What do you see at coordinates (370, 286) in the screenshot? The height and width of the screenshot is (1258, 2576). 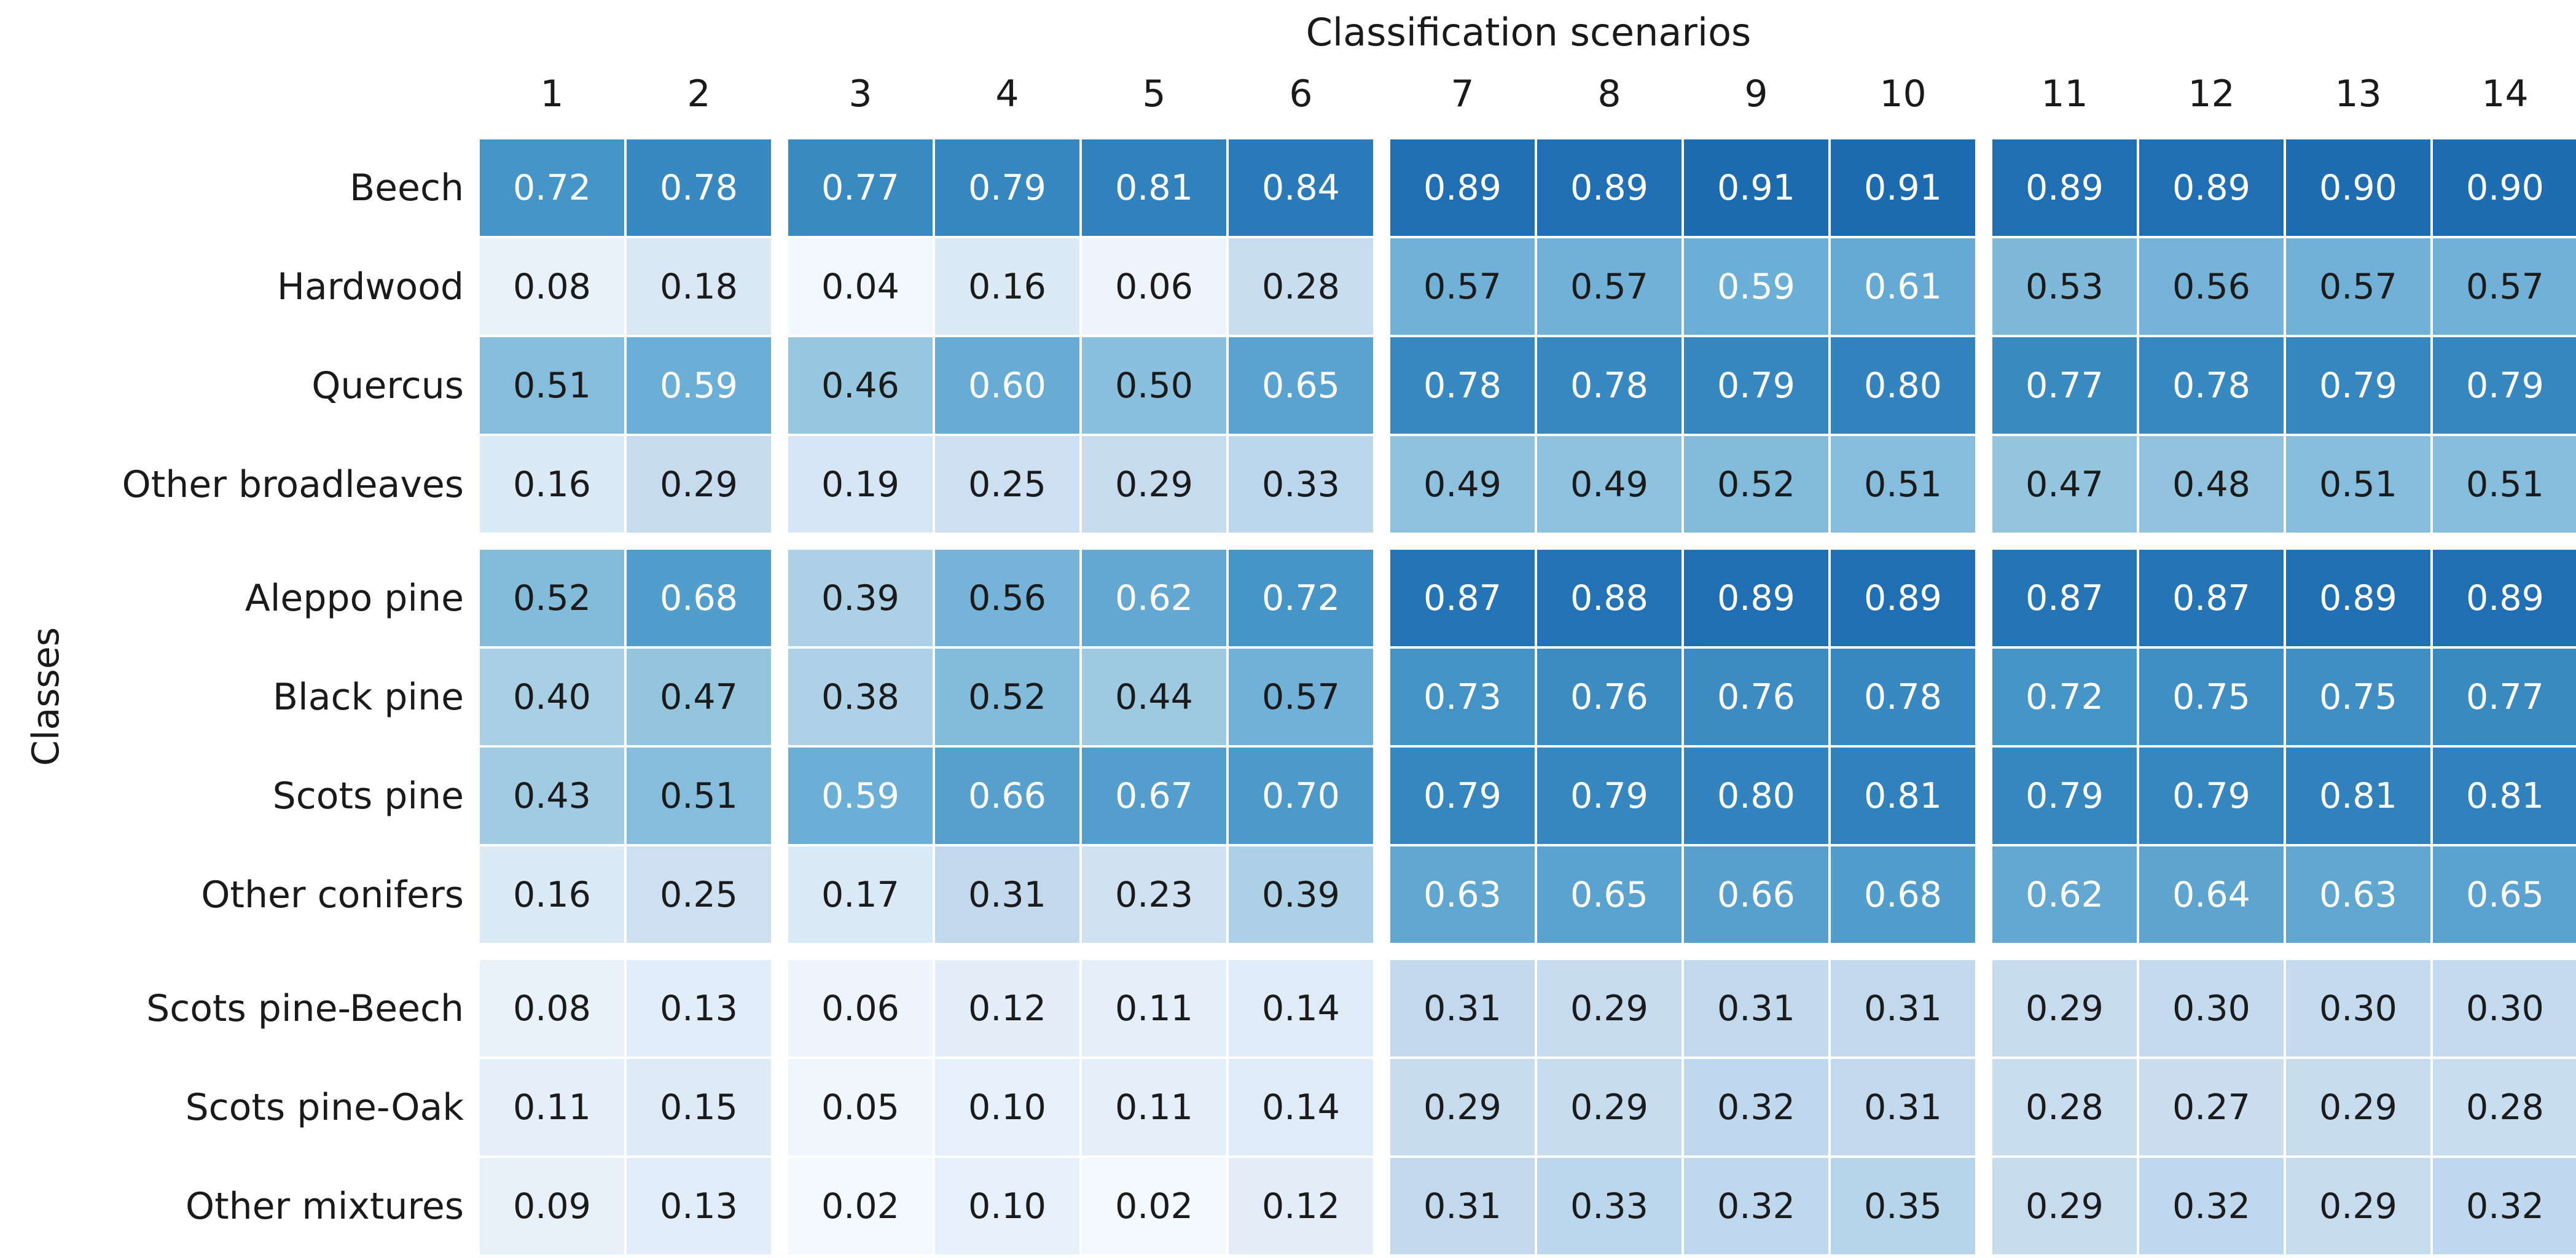 I see `row-label: Hardwood` at bounding box center [370, 286].